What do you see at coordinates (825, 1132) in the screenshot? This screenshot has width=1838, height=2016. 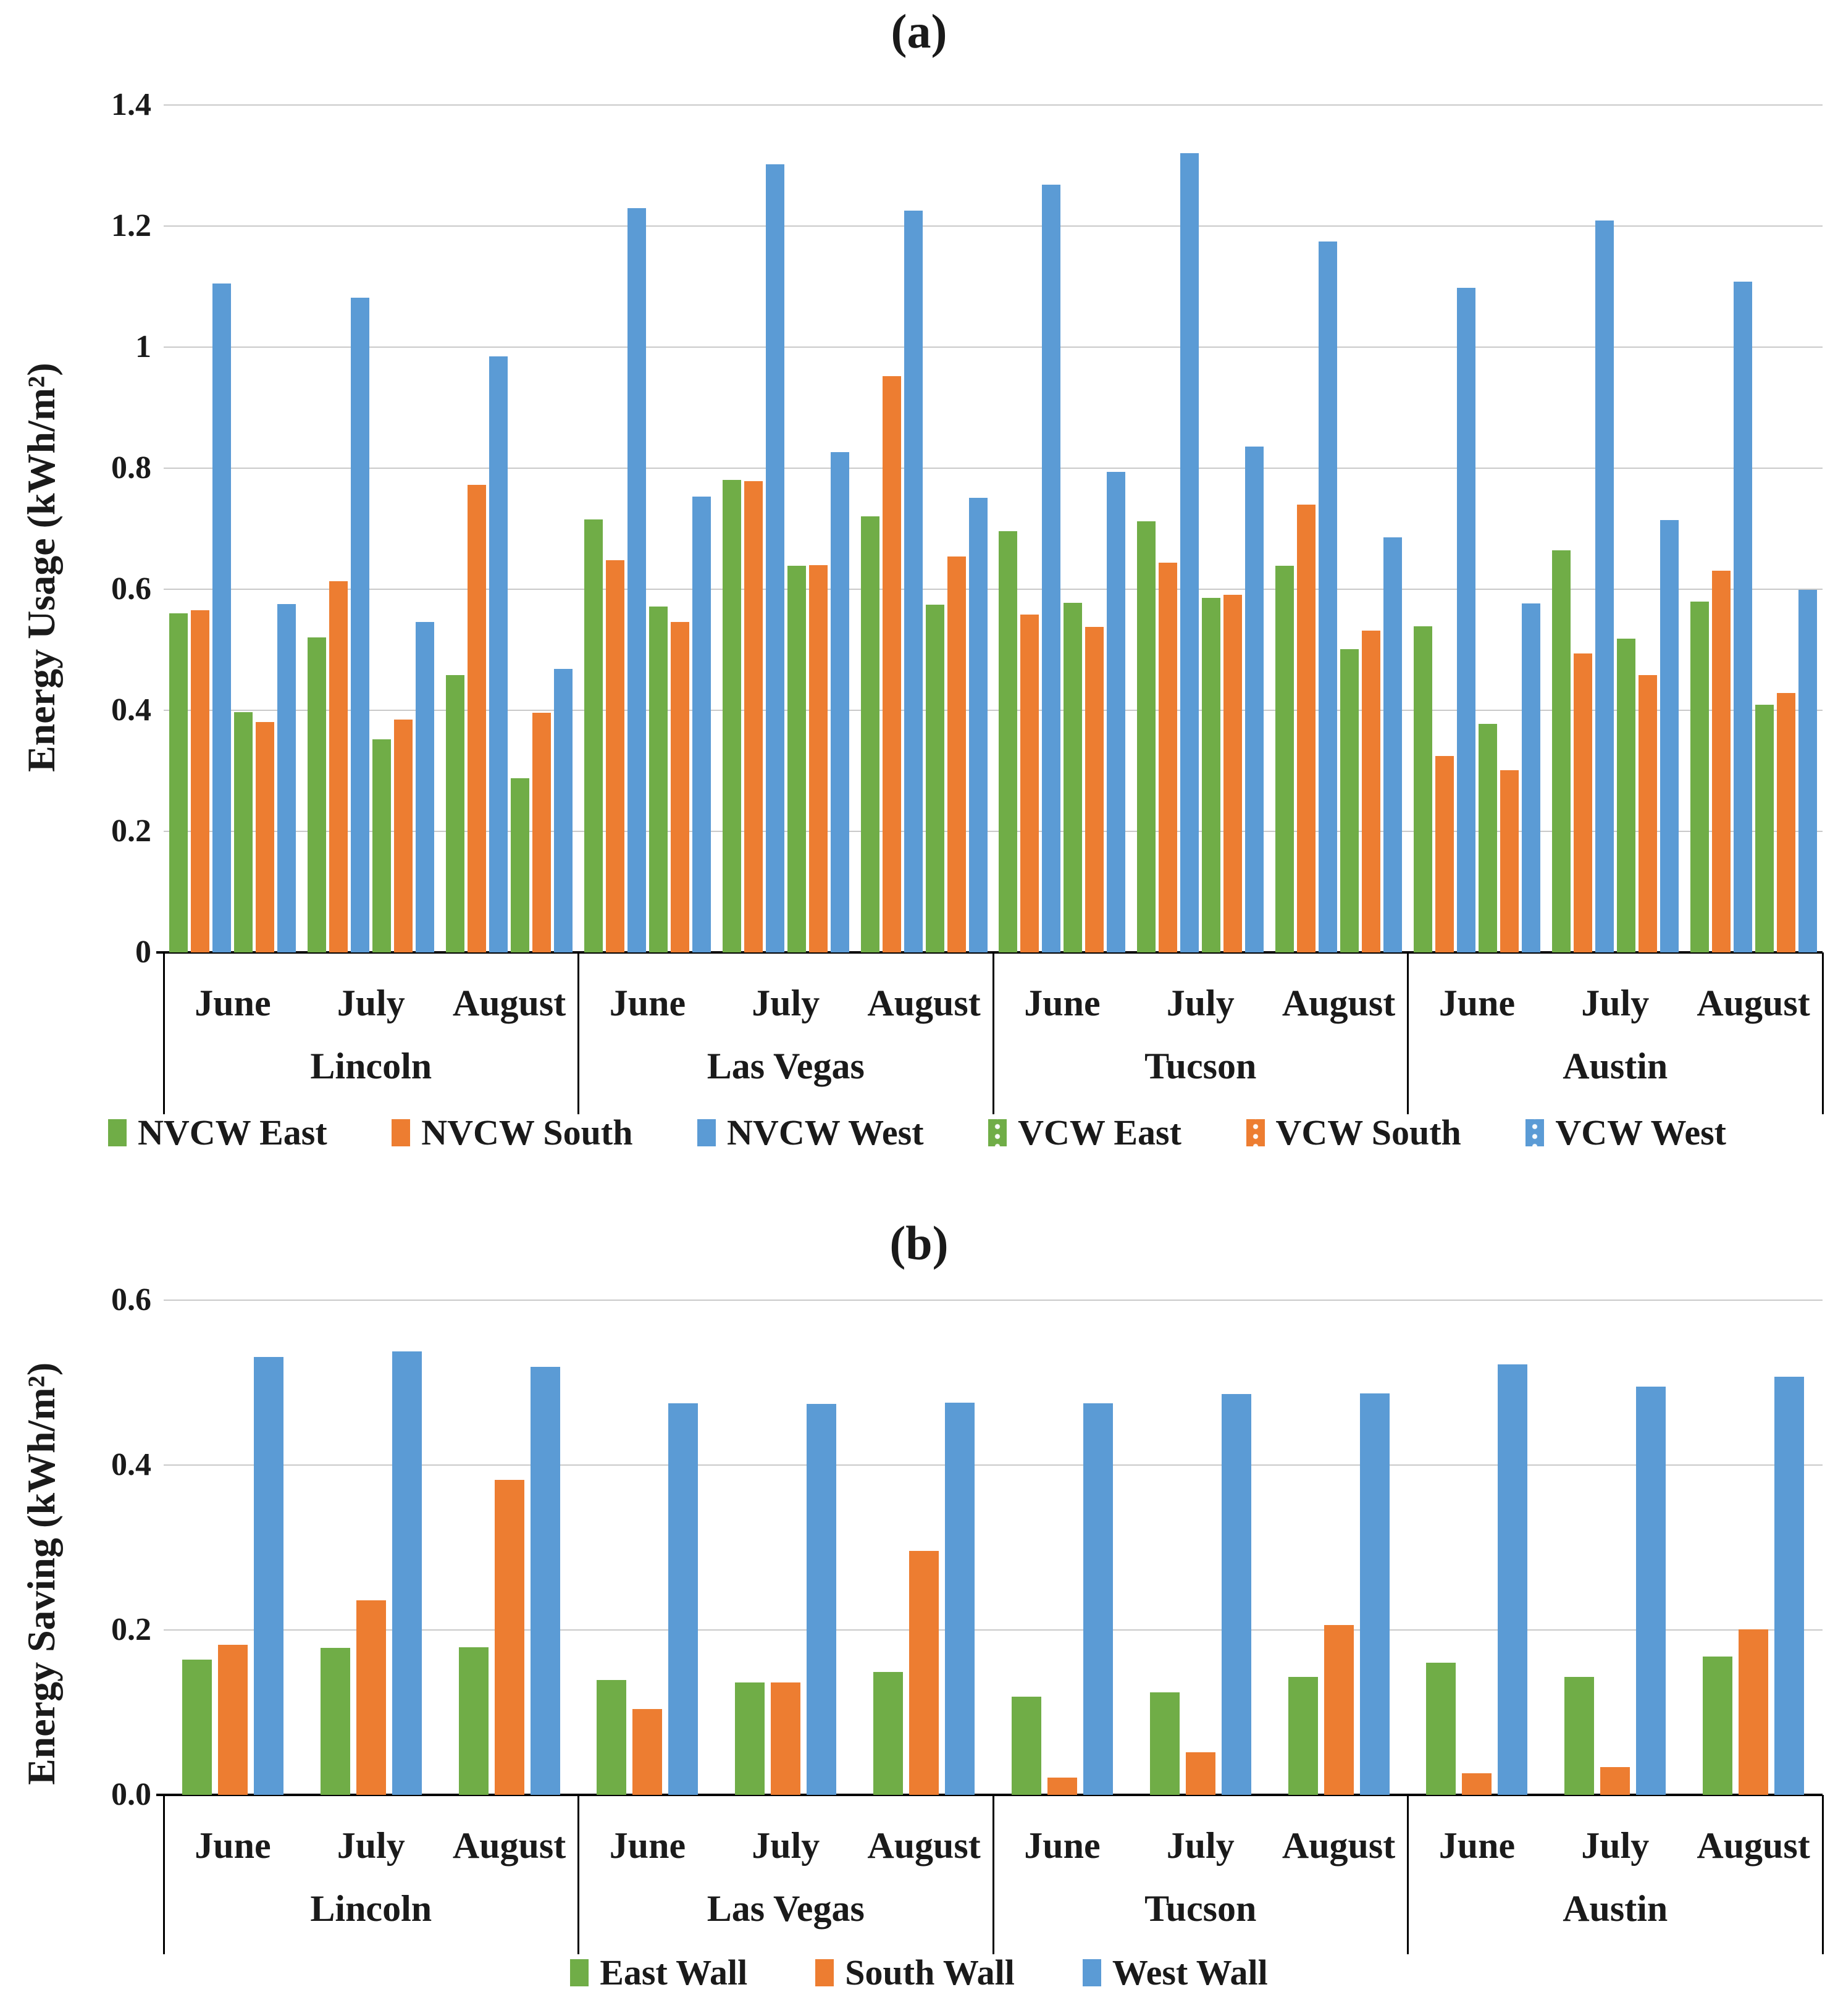 I see `legend-label: NVCW West` at bounding box center [825, 1132].